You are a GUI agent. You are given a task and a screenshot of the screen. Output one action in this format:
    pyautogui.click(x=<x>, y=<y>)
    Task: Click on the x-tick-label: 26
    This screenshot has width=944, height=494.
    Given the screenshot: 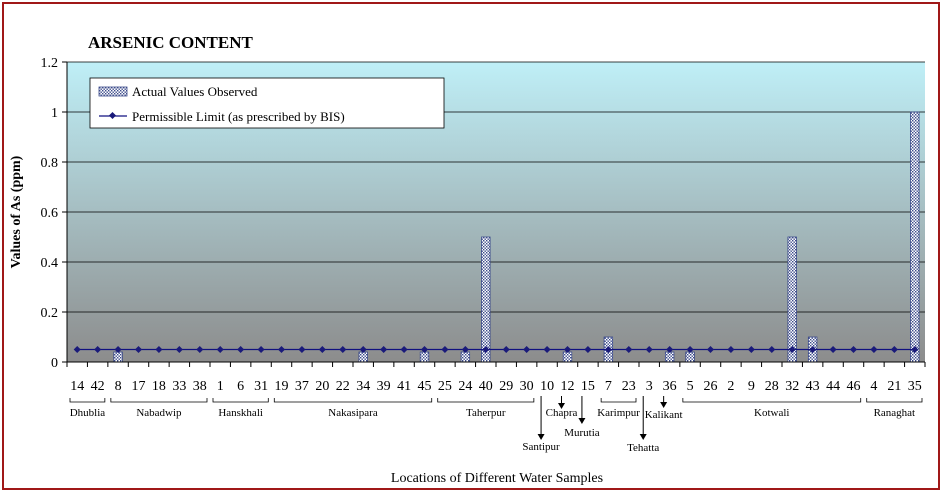 What is the action you would take?
    pyautogui.click(x=711, y=386)
    